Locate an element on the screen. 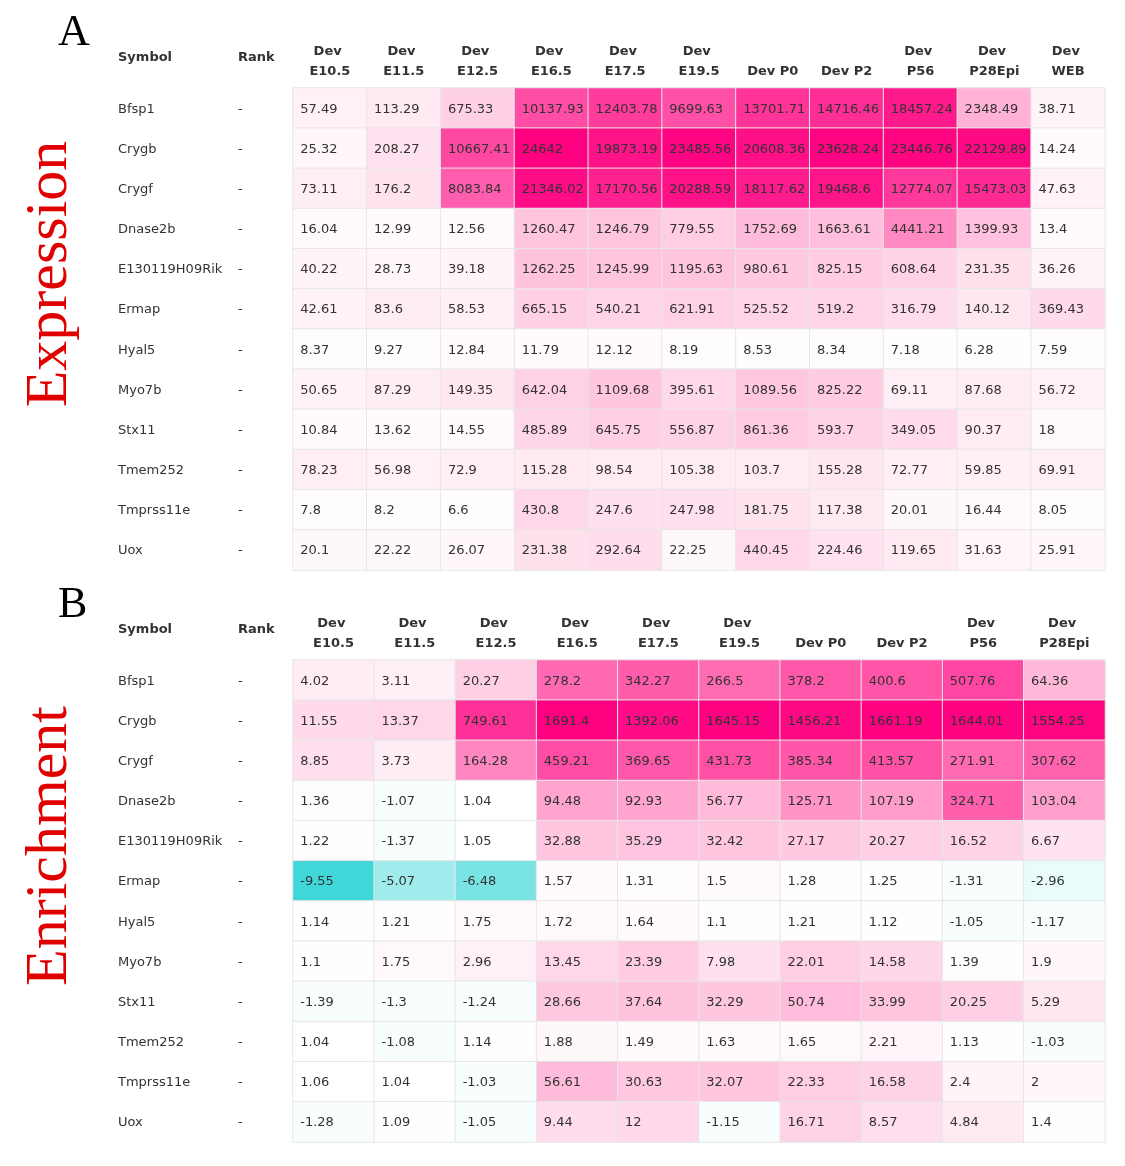  data-label: 1.04 is located at coordinates (396, 1082).